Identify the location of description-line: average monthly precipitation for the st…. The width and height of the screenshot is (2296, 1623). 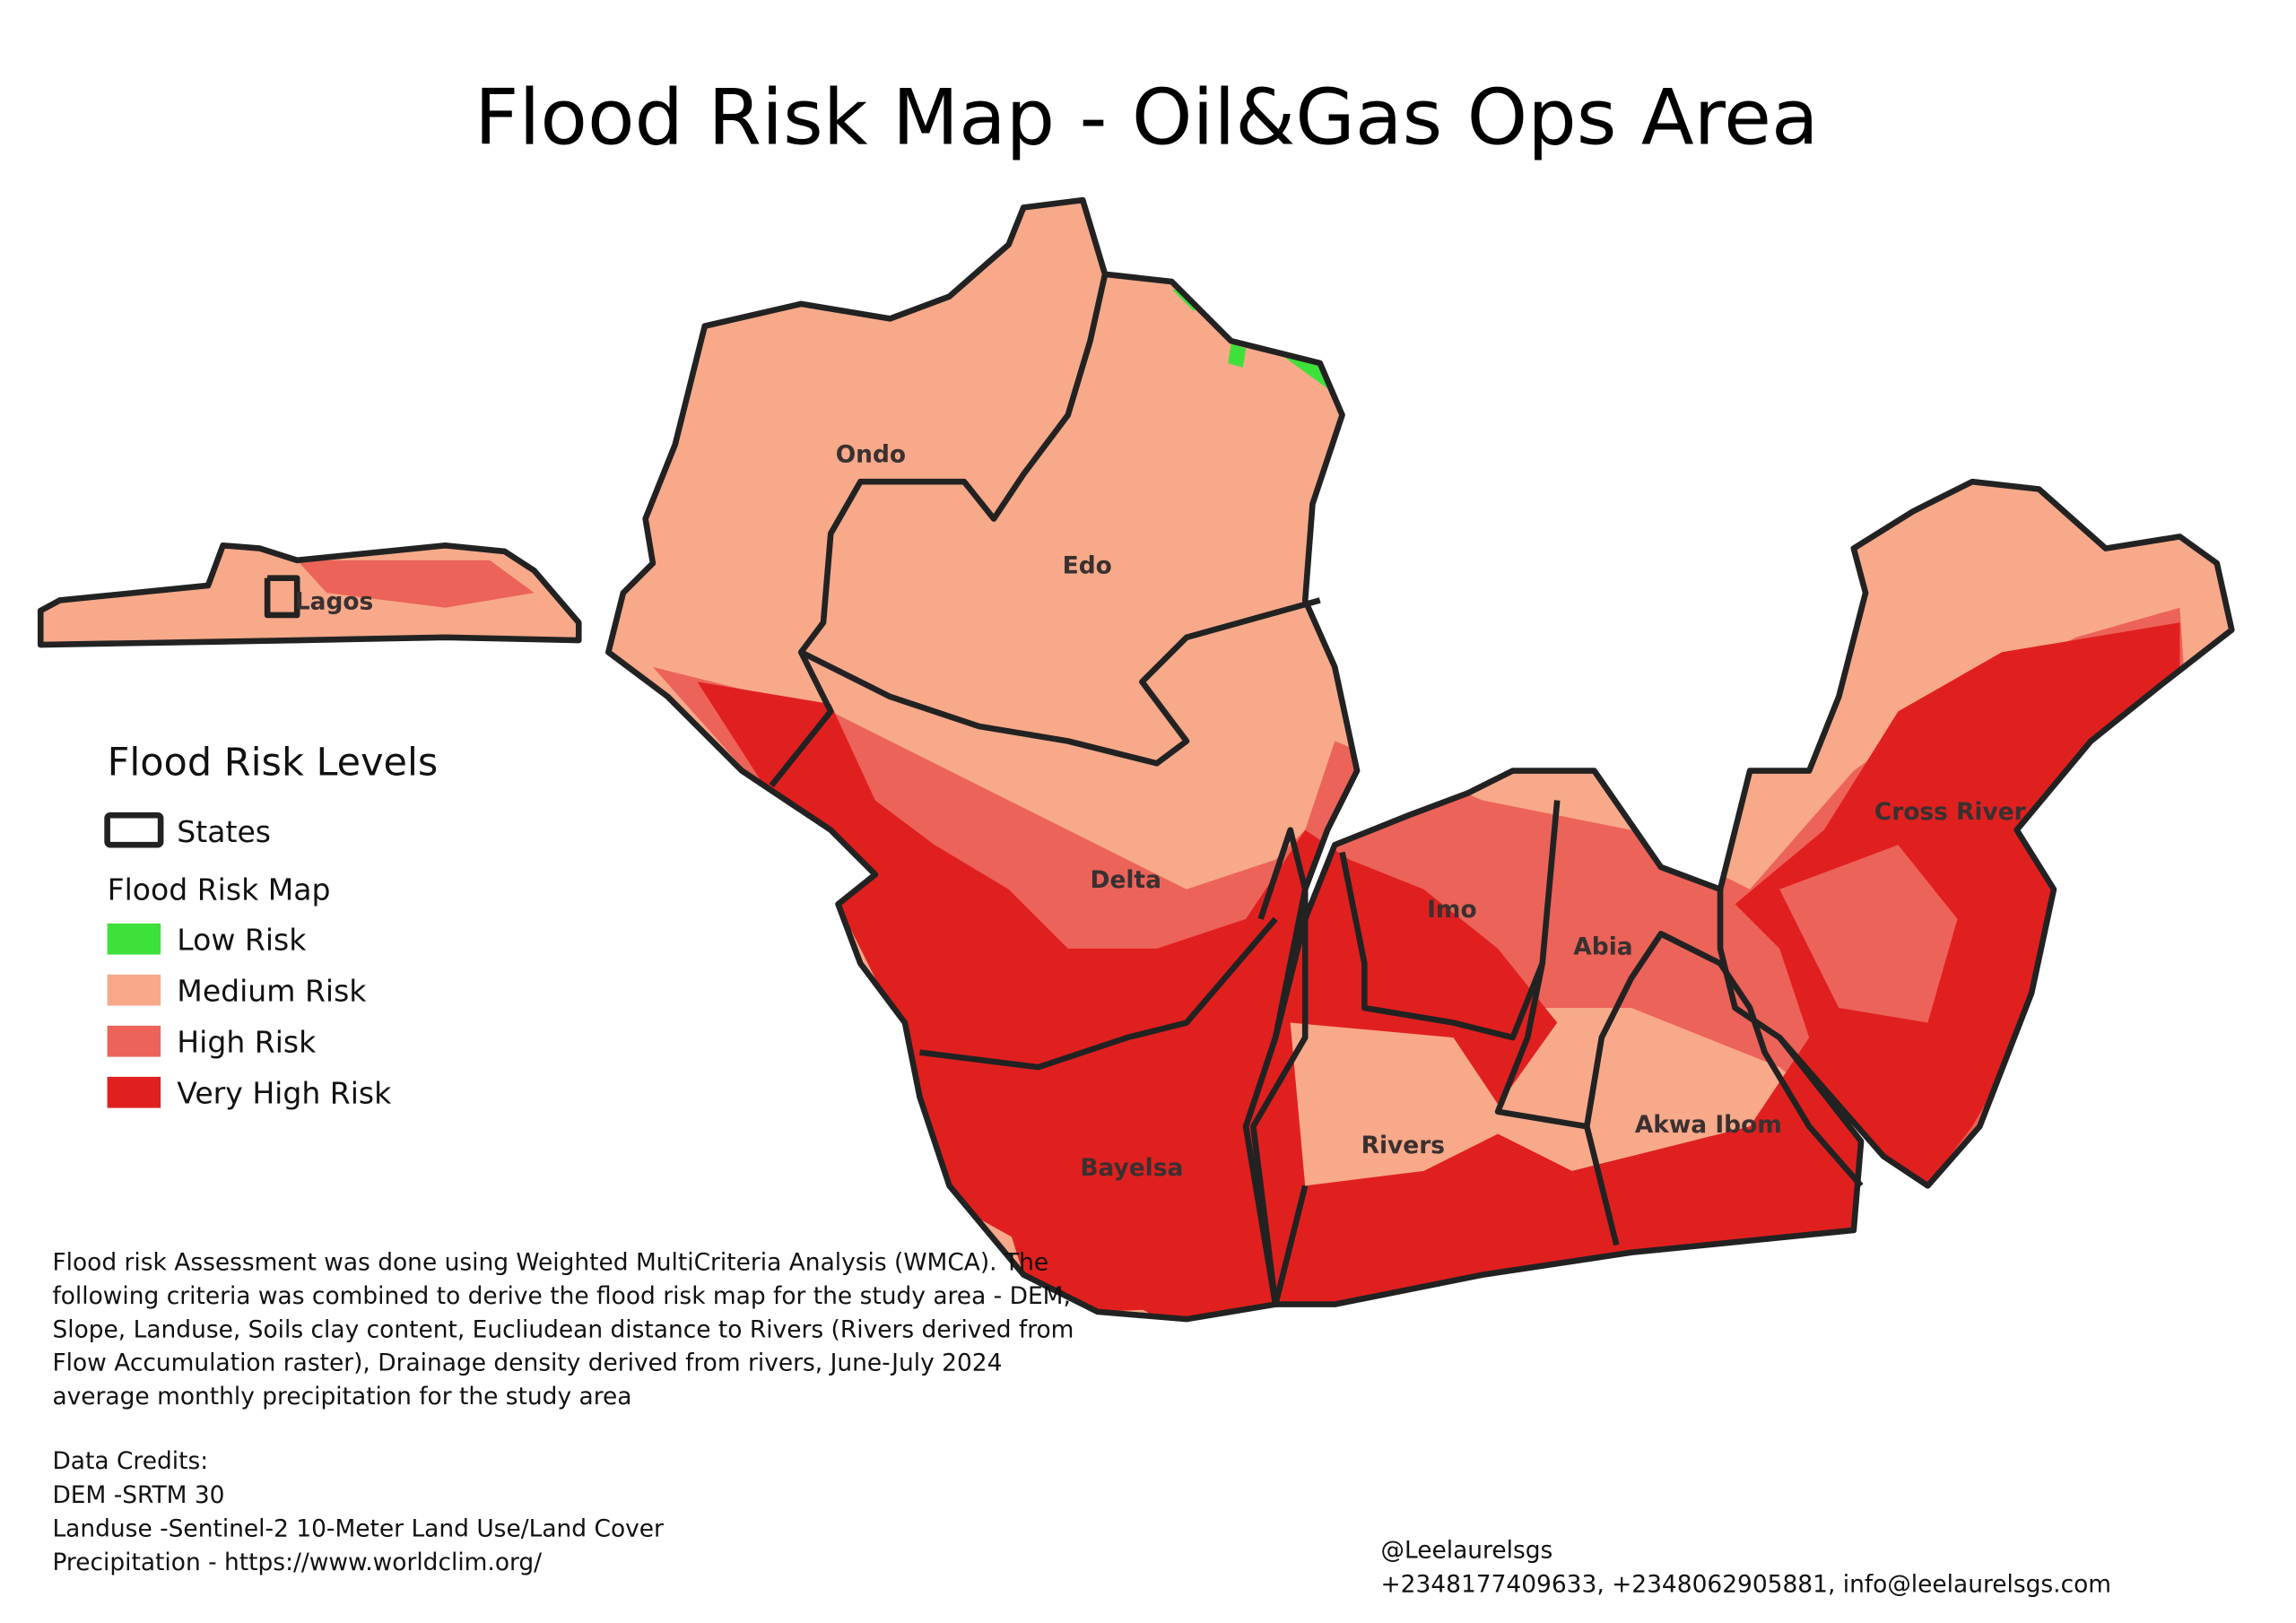
(341, 1396).